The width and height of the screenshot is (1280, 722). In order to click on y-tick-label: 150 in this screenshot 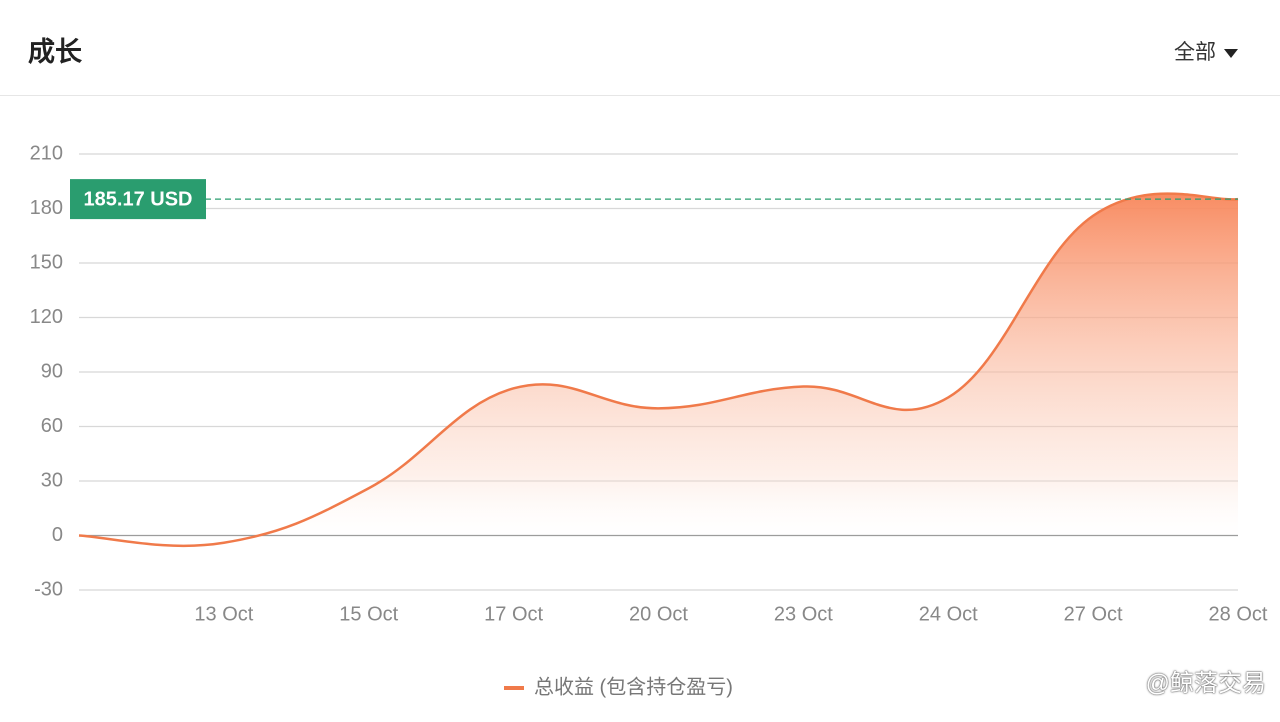, I will do `click(46, 262)`.